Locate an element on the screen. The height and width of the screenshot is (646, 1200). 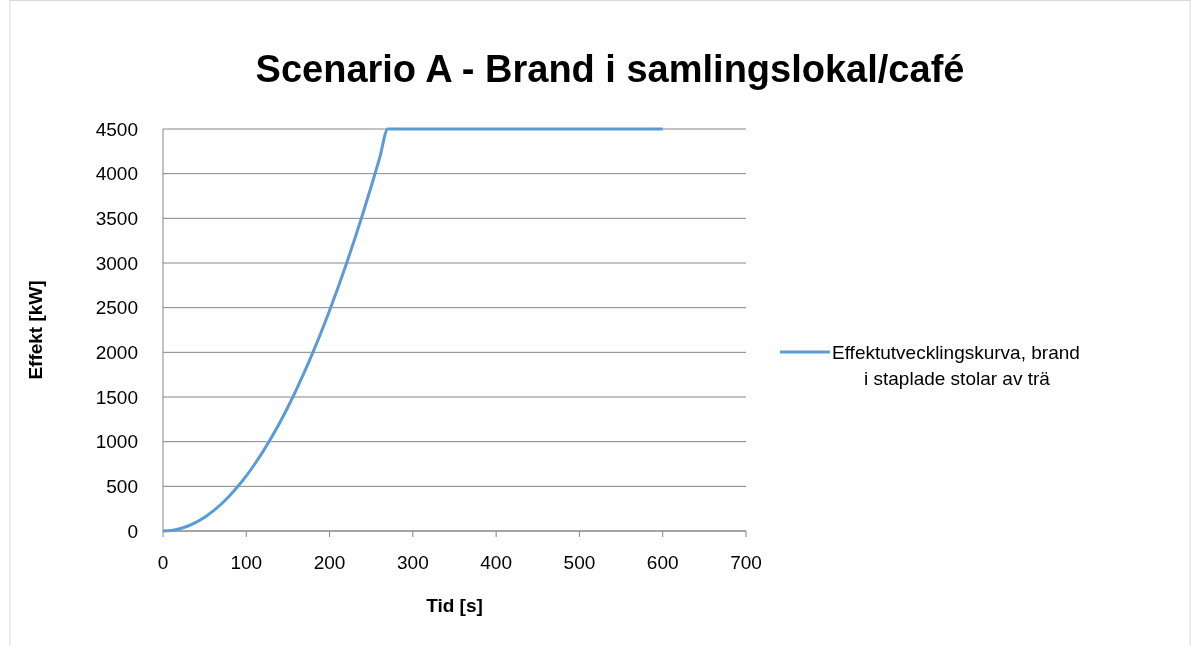
y-tick-label: 1500 is located at coordinates (116, 397).